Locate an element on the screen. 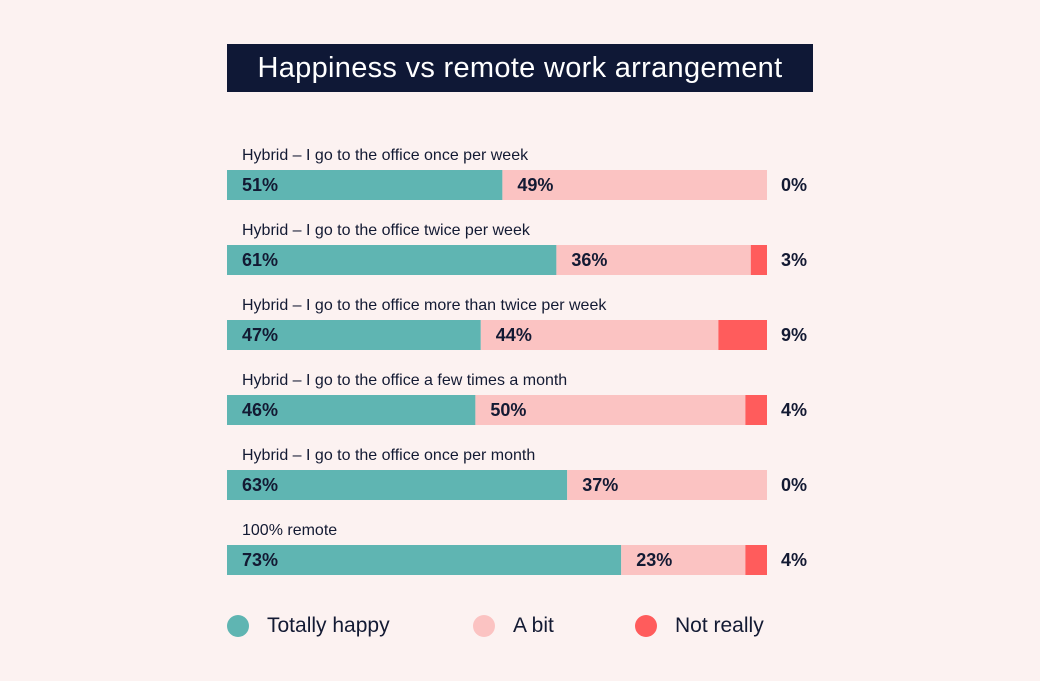 The width and height of the screenshot is (1040, 681). data-label-totally-happy: 73% is located at coordinates (260, 560).